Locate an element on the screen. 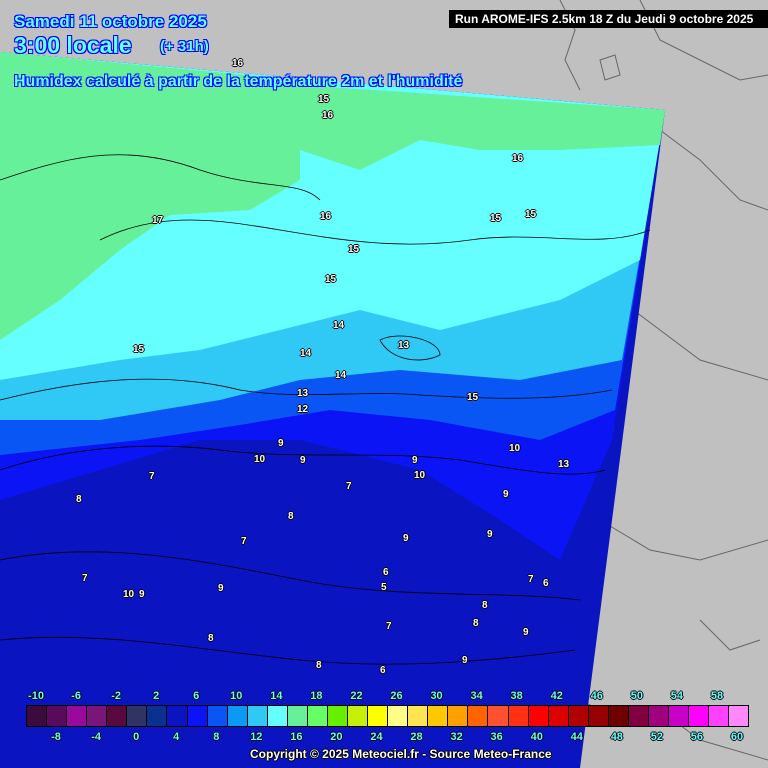 The image size is (768, 768). legend-tick-label: 30 is located at coordinates (436, 696).